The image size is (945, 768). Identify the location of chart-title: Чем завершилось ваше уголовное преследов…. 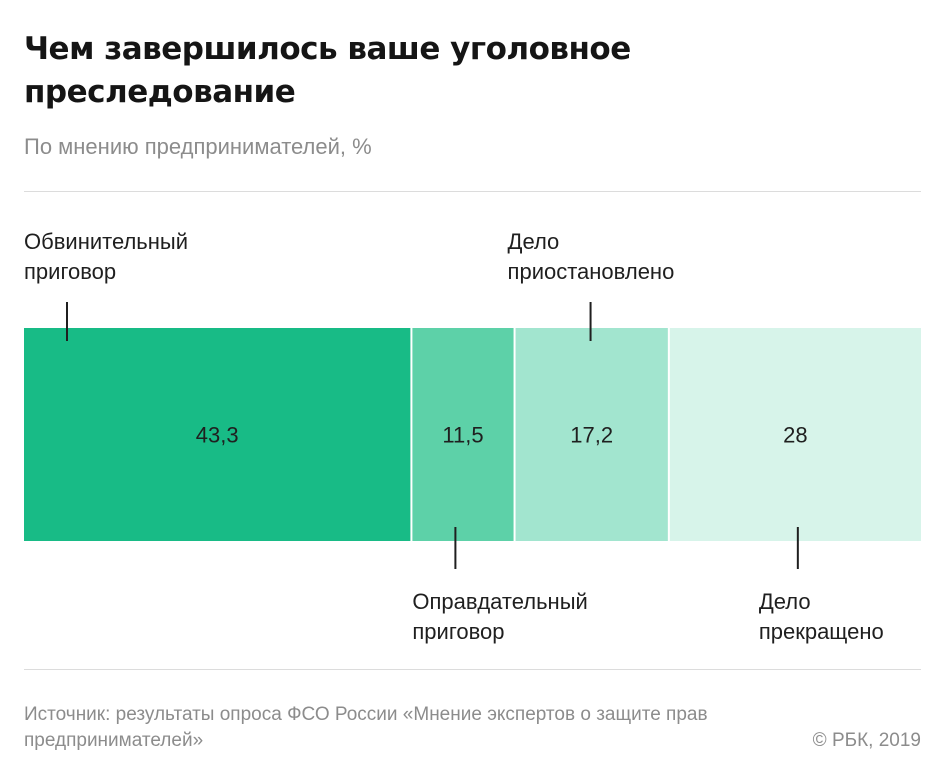
(327, 70).